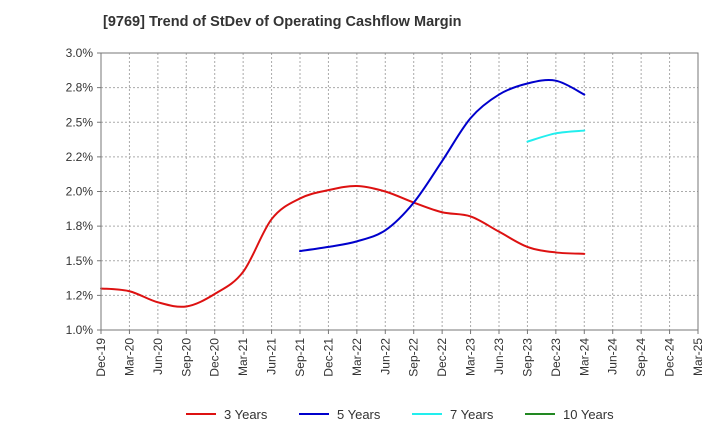 This screenshot has height=445, width=720. What do you see at coordinates (499, 356) in the screenshot?
I see `x-tick-label: Jun-23` at bounding box center [499, 356].